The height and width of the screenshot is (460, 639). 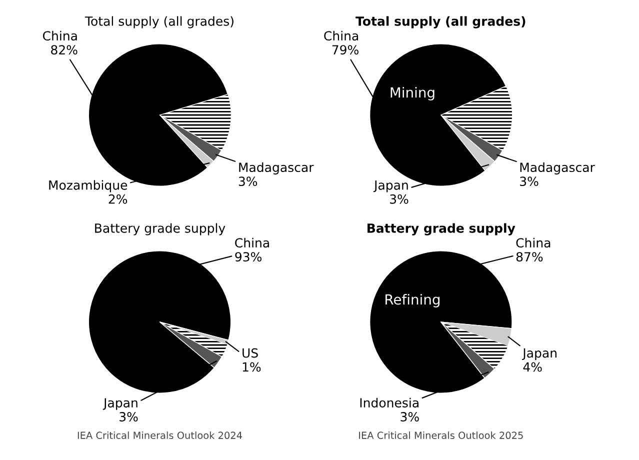 I want to click on text: IEA Critical Minerals Outlook 2025, so click(x=441, y=435).